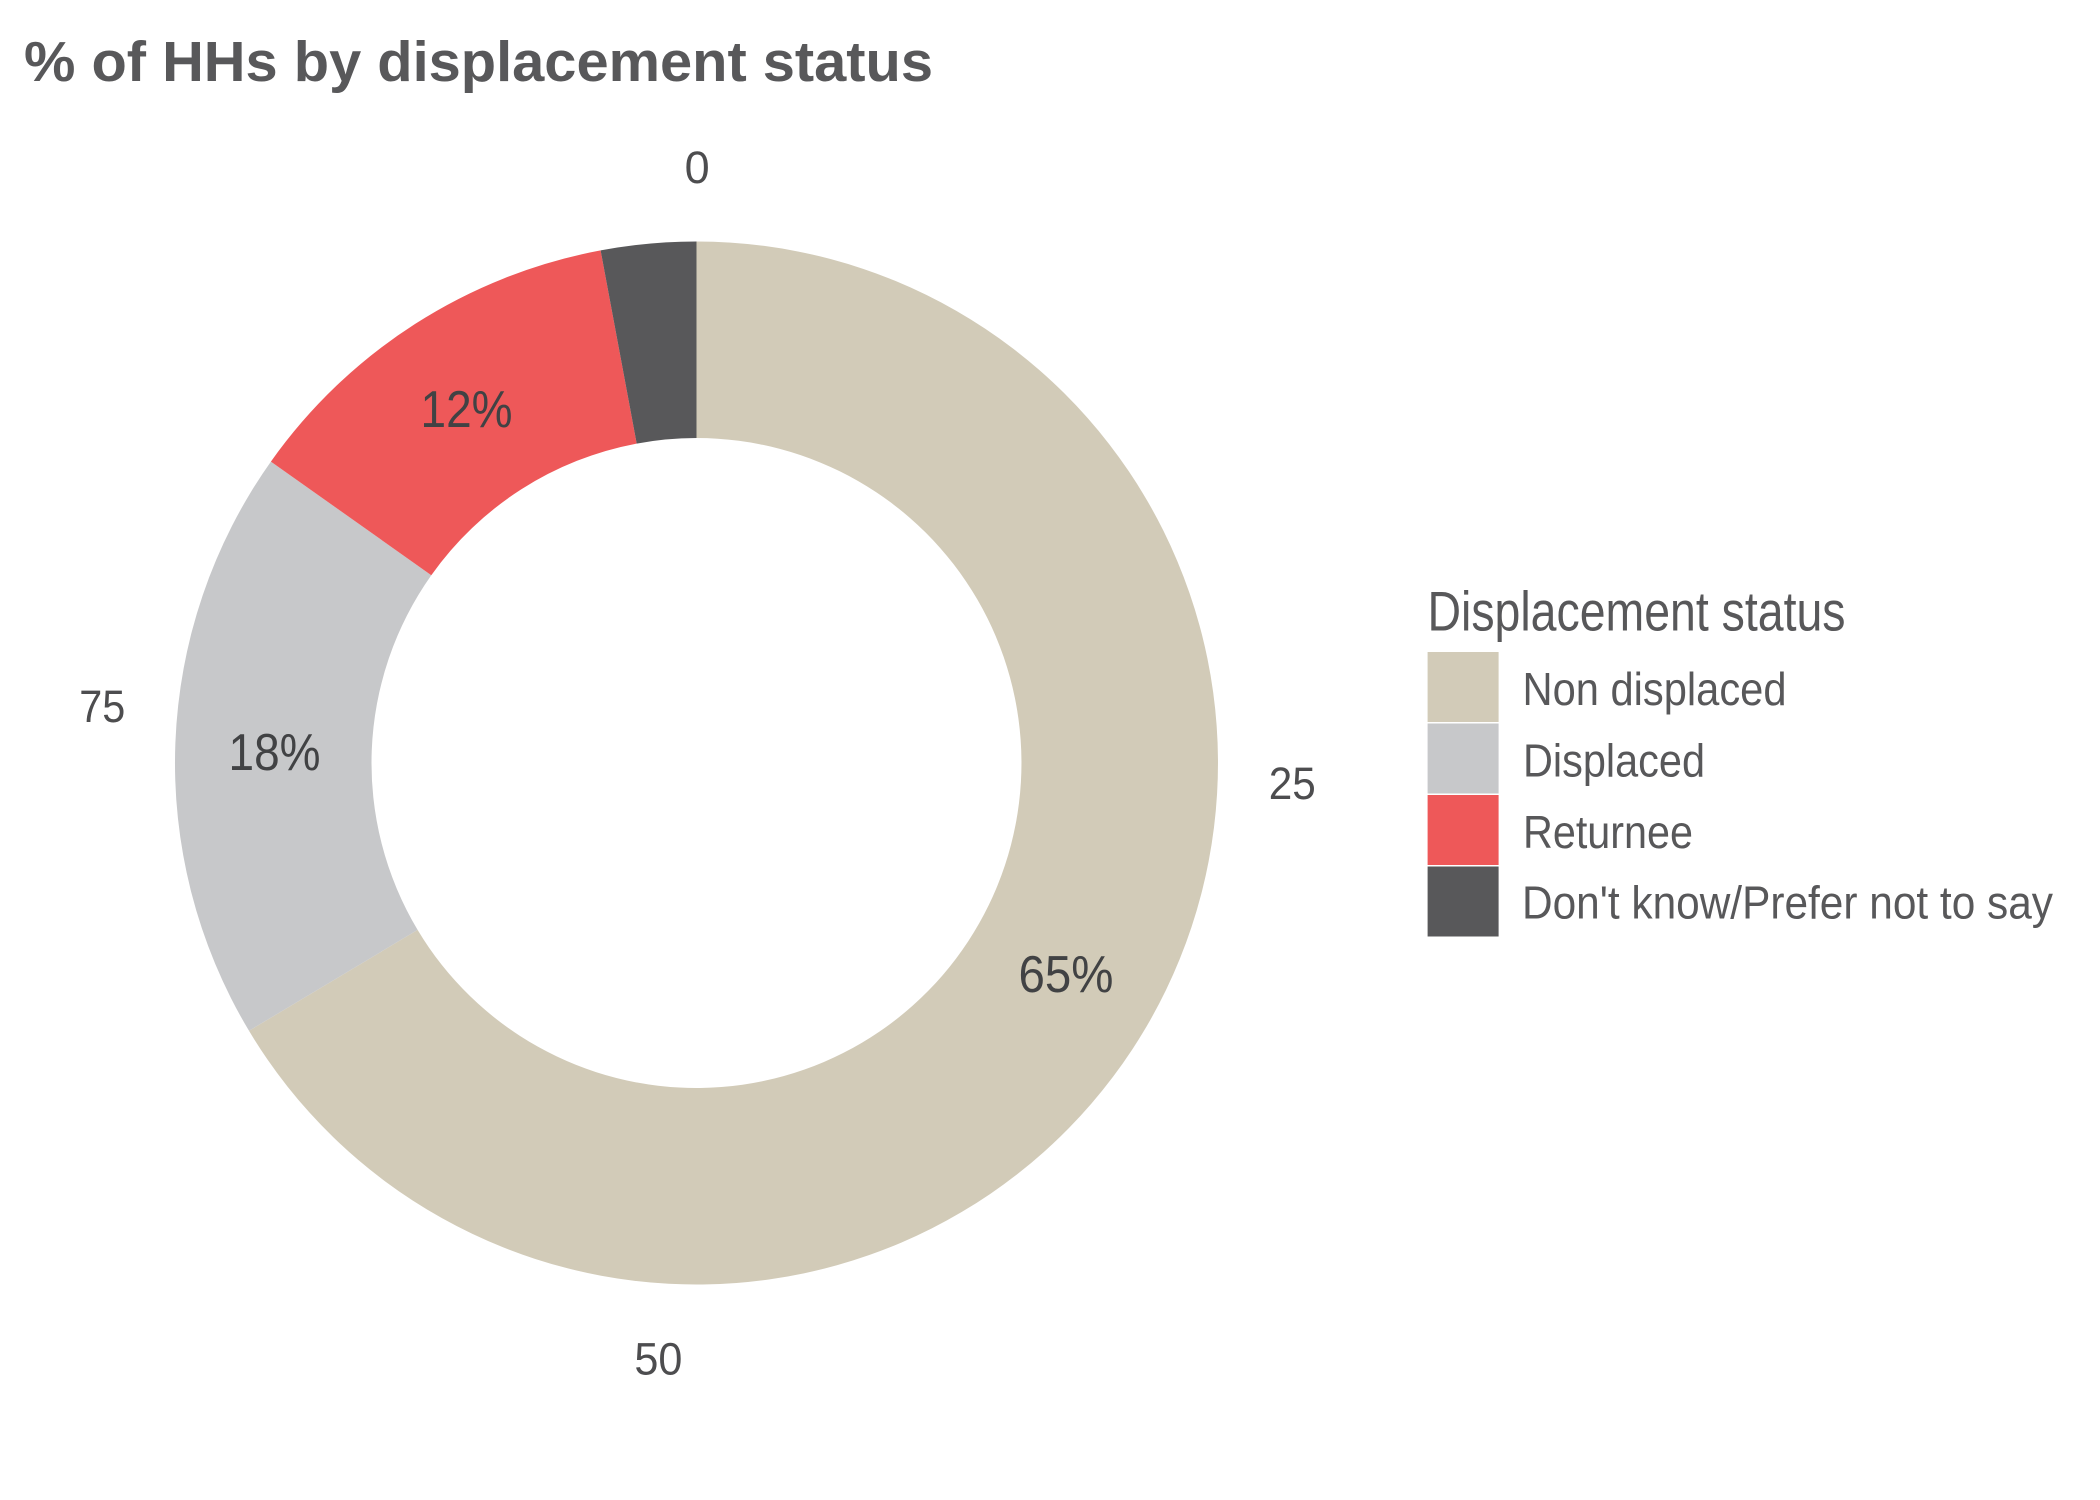 The width and height of the screenshot is (2100, 1500). I want to click on svg-text: Displacement status, so click(1637, 611).